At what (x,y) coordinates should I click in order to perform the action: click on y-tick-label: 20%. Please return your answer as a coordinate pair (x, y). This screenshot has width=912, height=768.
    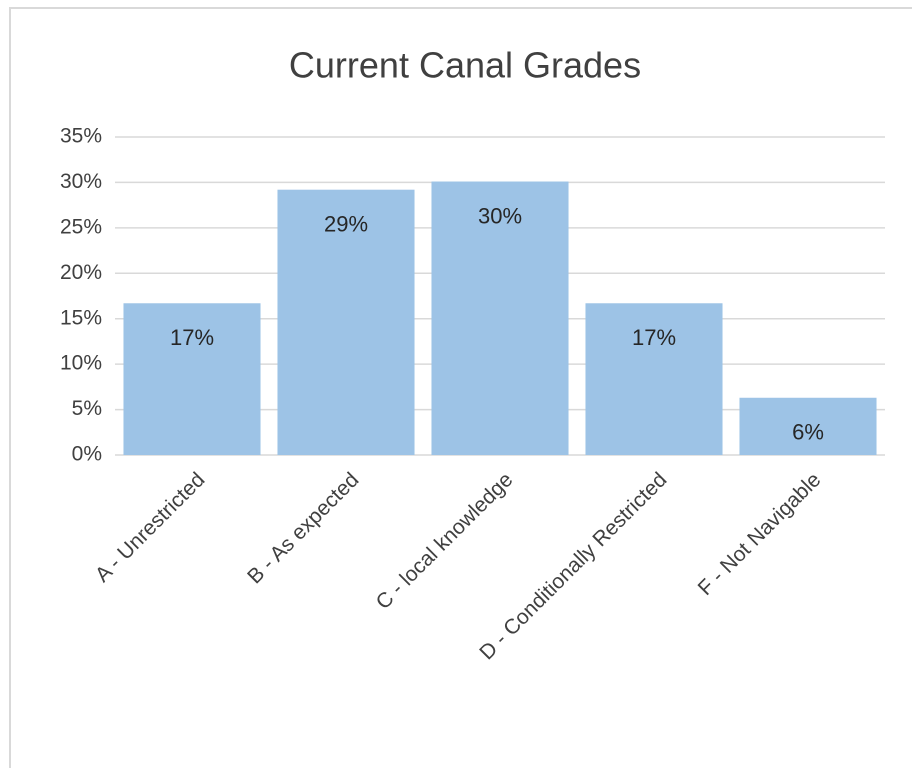
    Looking at the image, I should click on (81, 272).